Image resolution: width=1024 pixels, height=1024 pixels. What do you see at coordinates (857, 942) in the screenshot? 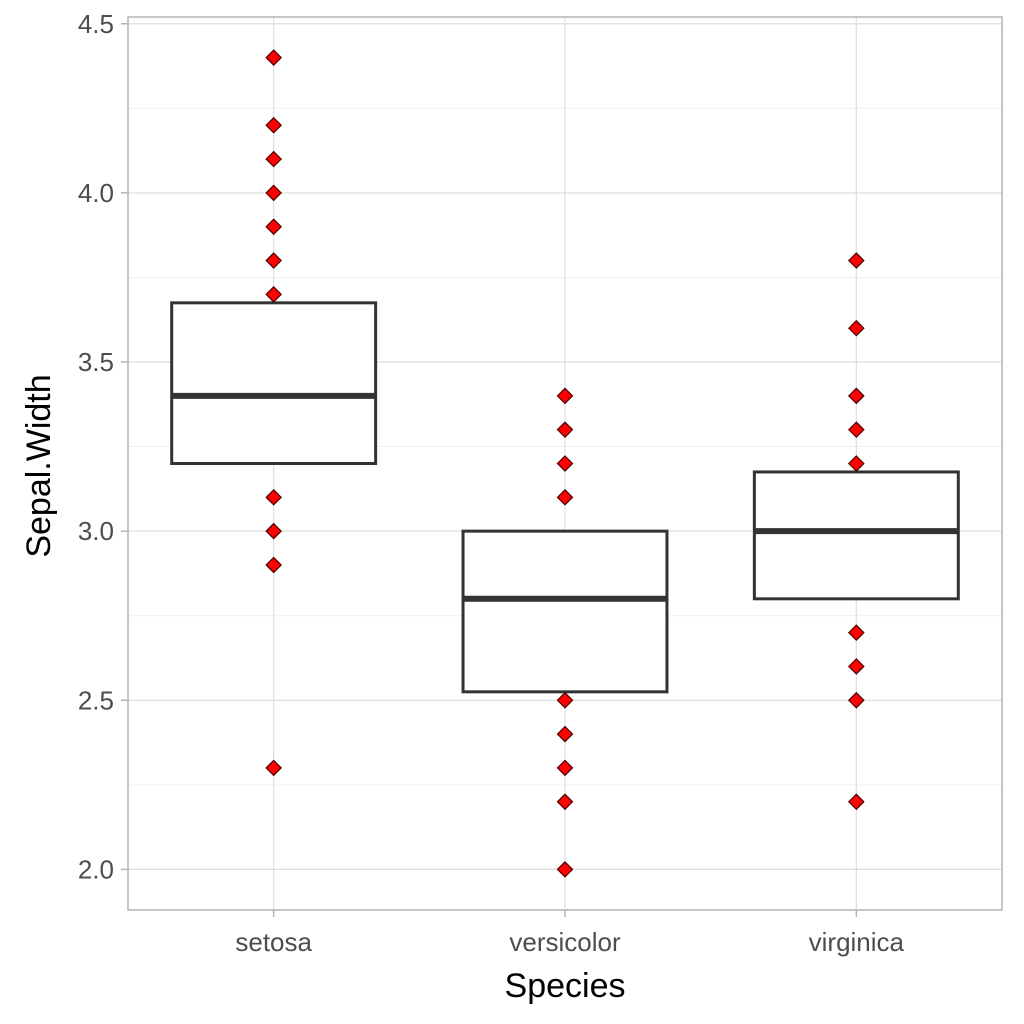
I see `x-tick-label-virginica: virginica` at bounding box center [857, 942].